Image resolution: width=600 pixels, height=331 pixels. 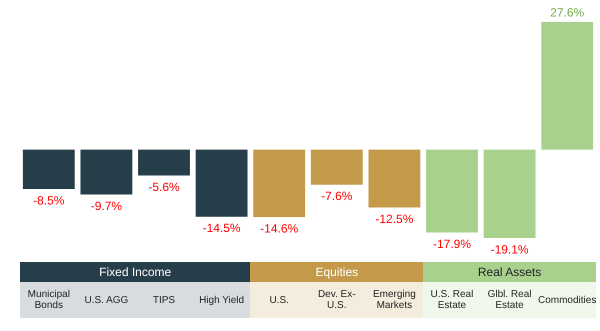 What do you see at coordinates (164, 300) in the screenshot?
I see `x-tick-label: TIPS` at bounding box center [164, 300].